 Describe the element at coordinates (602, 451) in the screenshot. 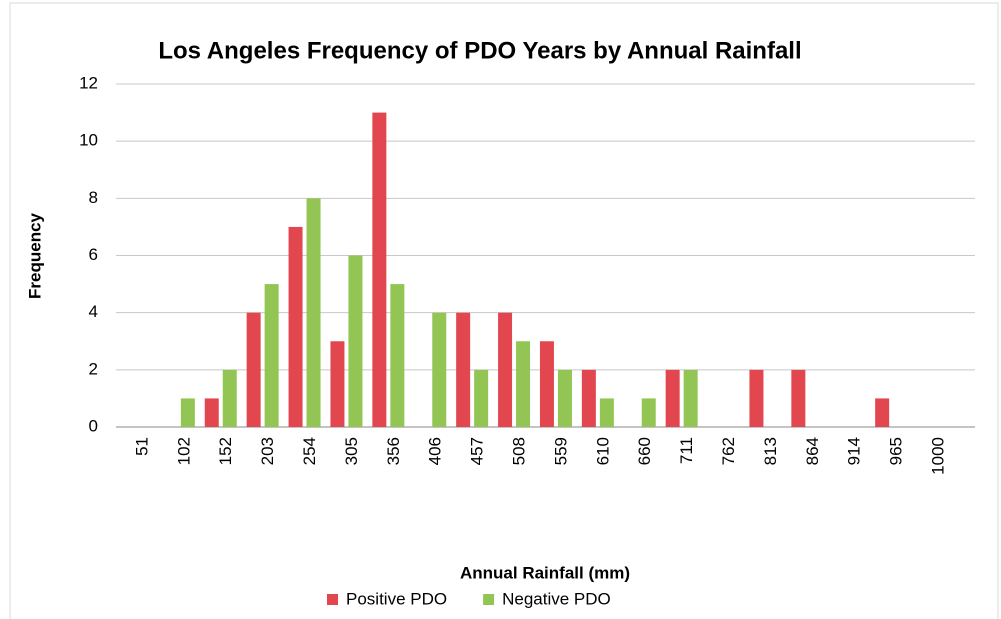

I see `x-tick-label: 610` at that location.